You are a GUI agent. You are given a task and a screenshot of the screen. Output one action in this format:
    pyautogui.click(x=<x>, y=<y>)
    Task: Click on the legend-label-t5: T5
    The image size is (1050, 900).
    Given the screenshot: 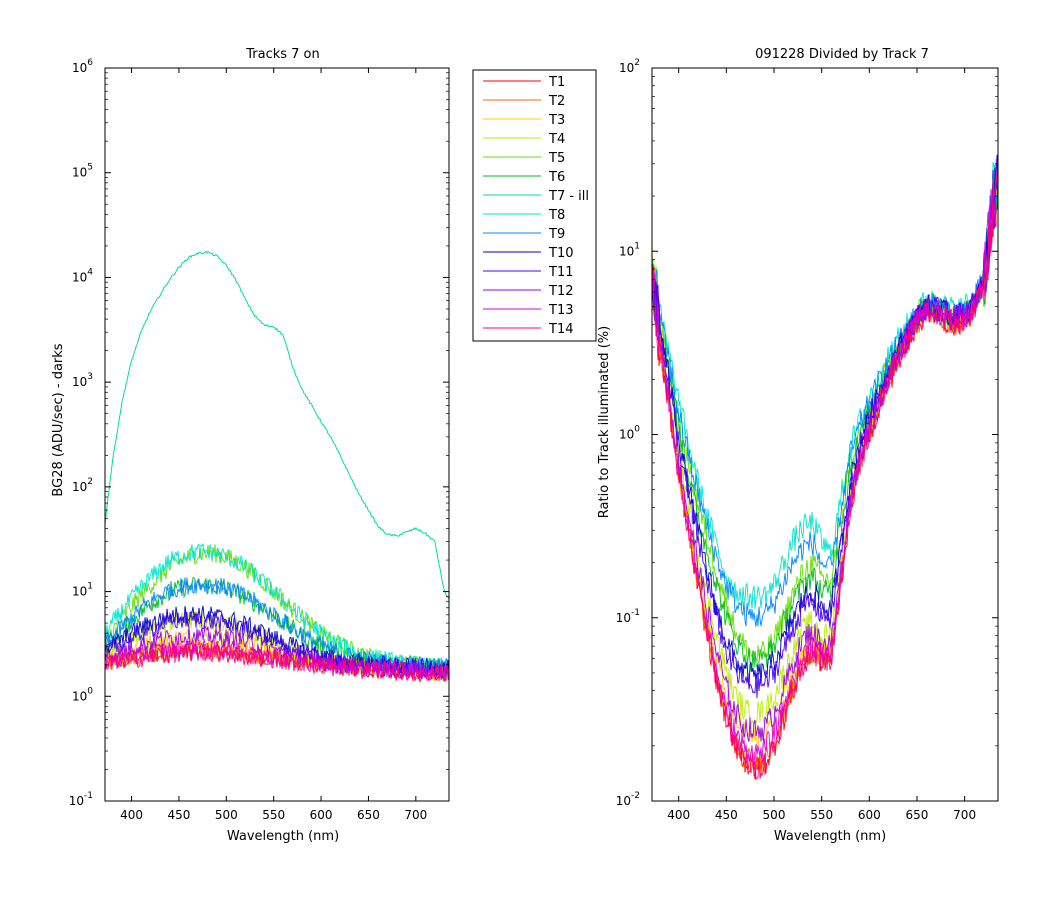 What is the action you would take?
    pyautogui.click(x=556, y=158)
    